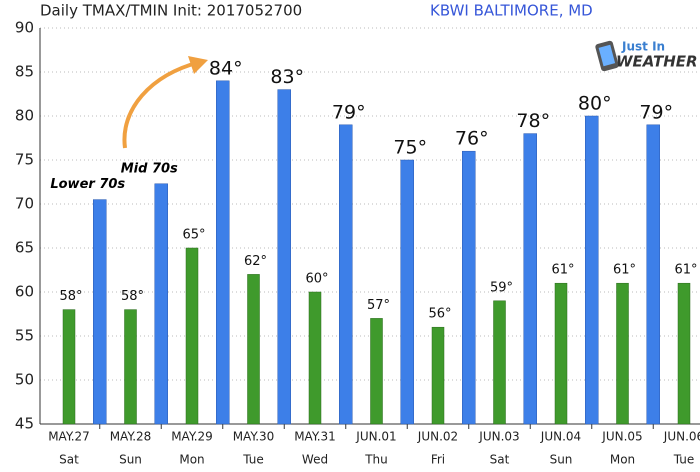 The width and height of the screenshot is (700, 472). What do you see at coordinates (315, 460) in the screenshot?
I see `x-weekday-label: Wed` at bounding box center [315, 460].